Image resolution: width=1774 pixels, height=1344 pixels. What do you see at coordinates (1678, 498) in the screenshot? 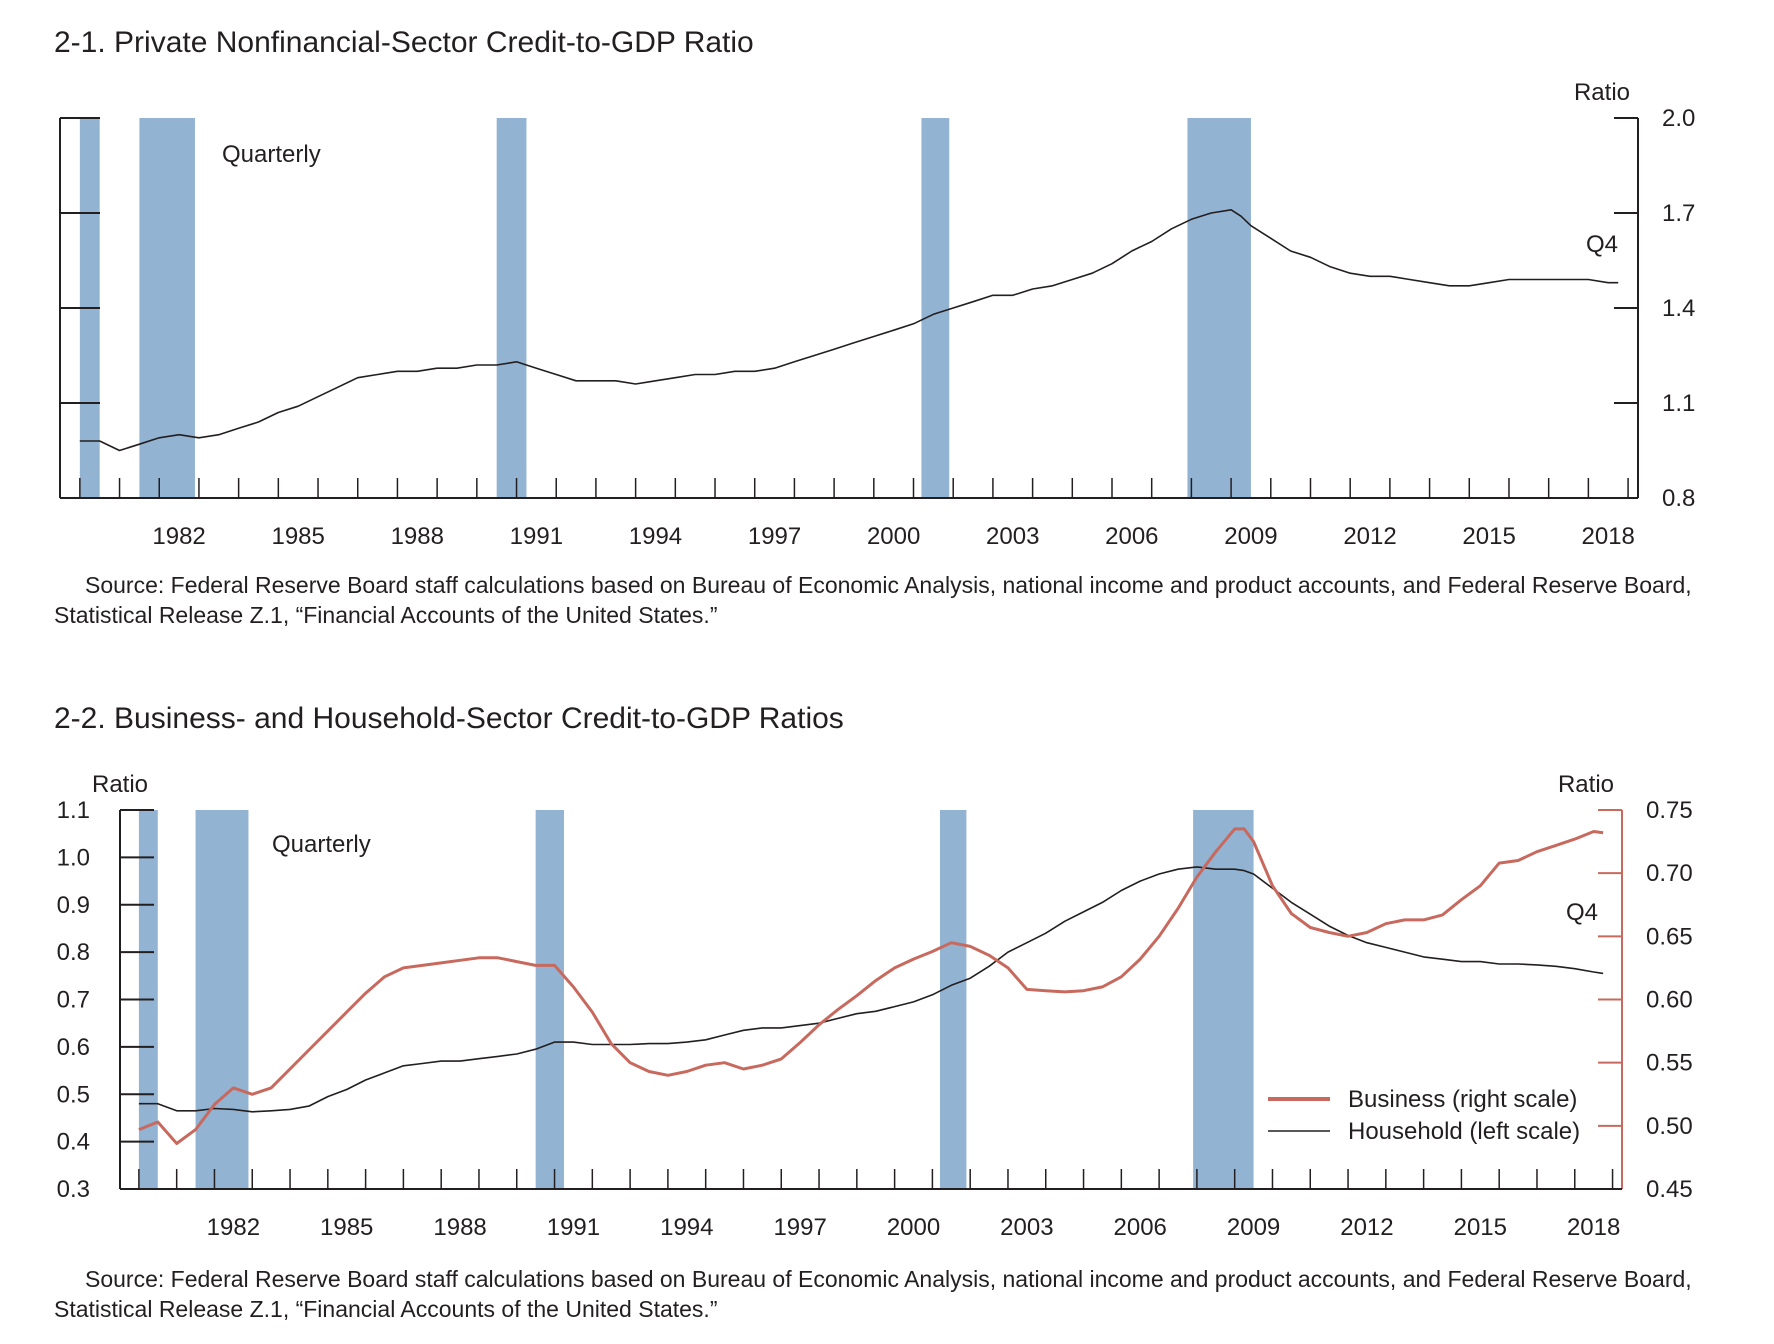
I see `right-y-tick-label: 0.8` at bounding box center [1678, 498].